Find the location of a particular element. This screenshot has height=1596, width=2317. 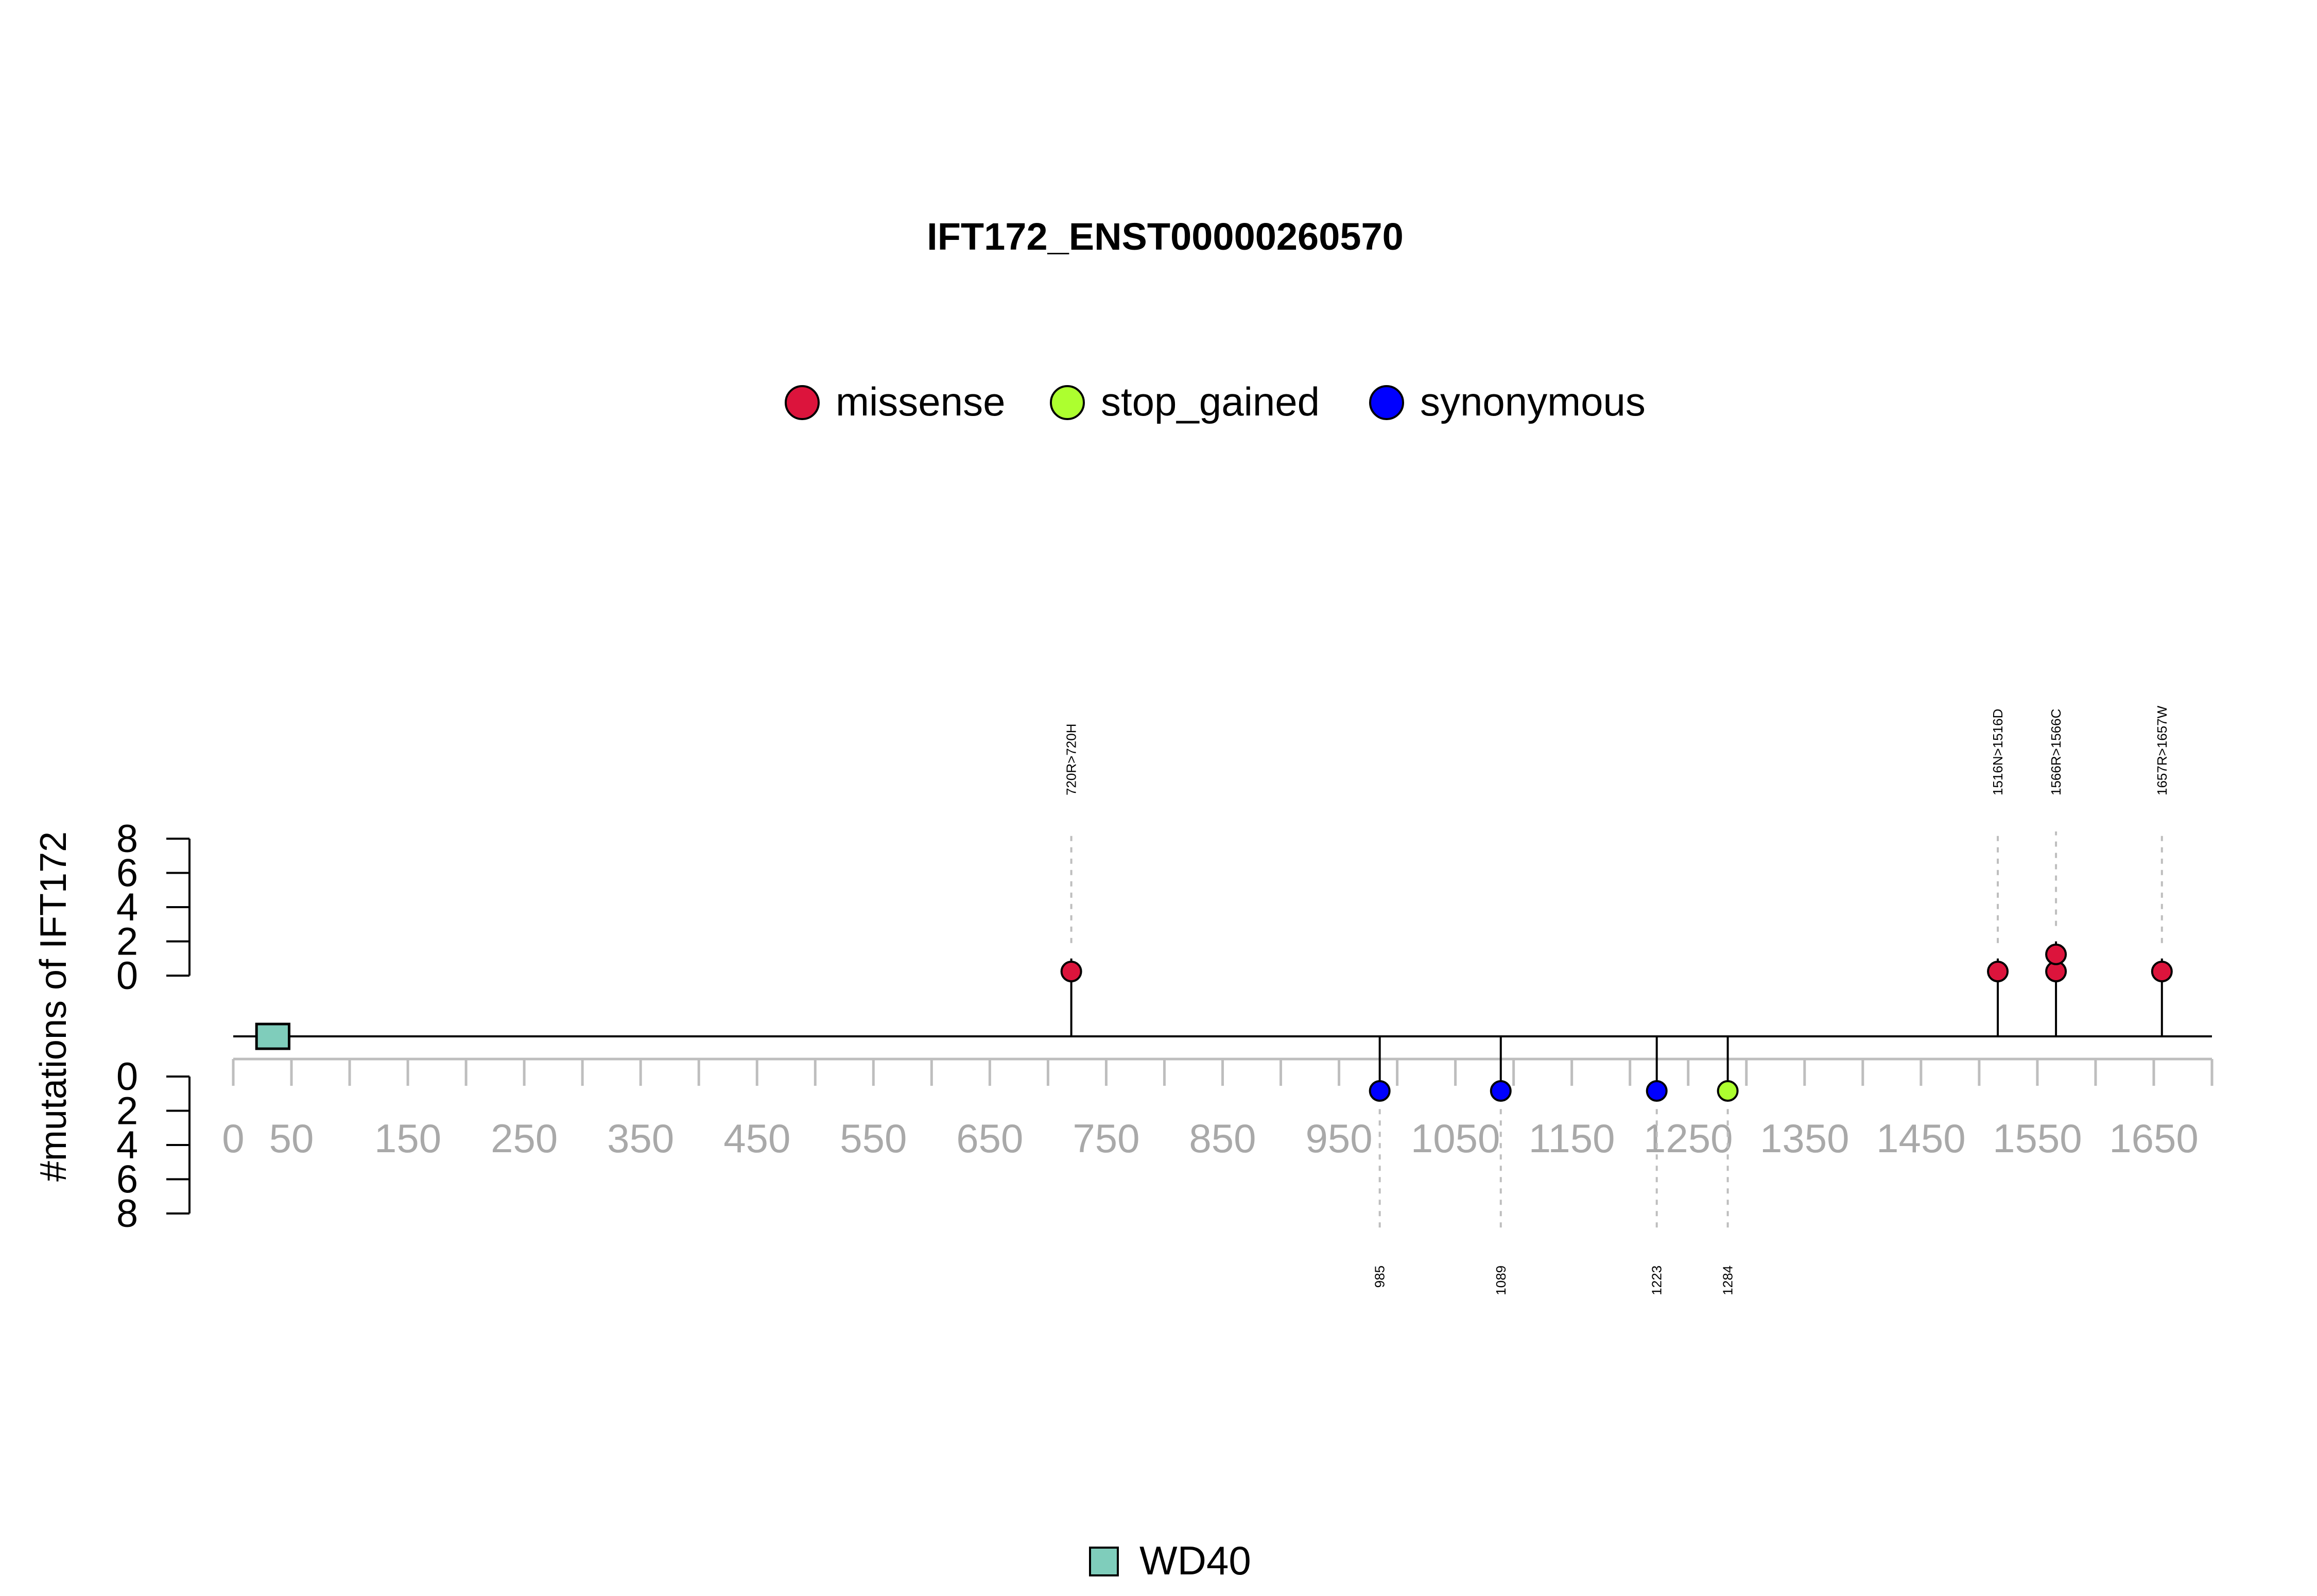

upper-y-tick-label-4: 4 is located at coordinates (127, 908).